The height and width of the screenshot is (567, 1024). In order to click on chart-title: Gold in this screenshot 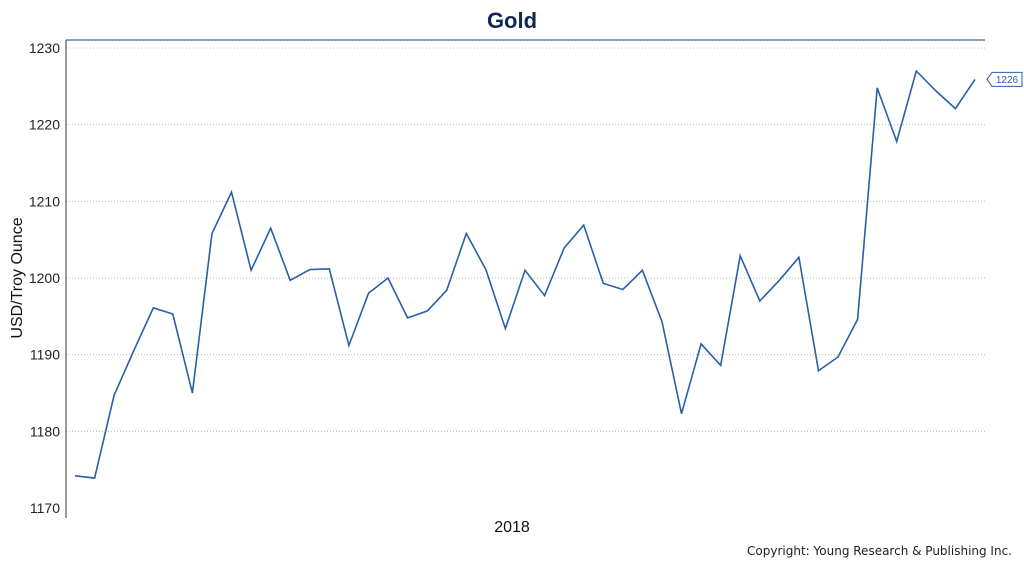, I will do `click(512, 20)`.